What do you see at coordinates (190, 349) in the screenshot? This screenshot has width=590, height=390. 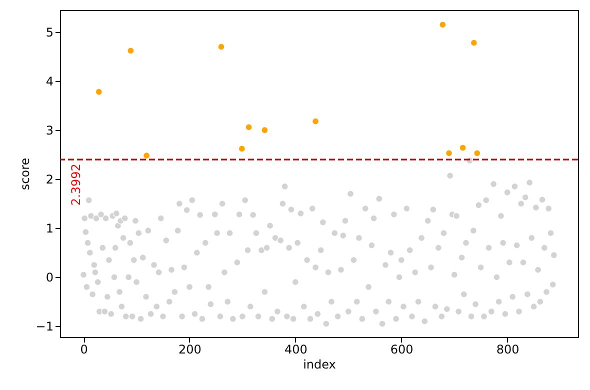 I see `x-tick-label: 200` at bounding box center [190, 349].